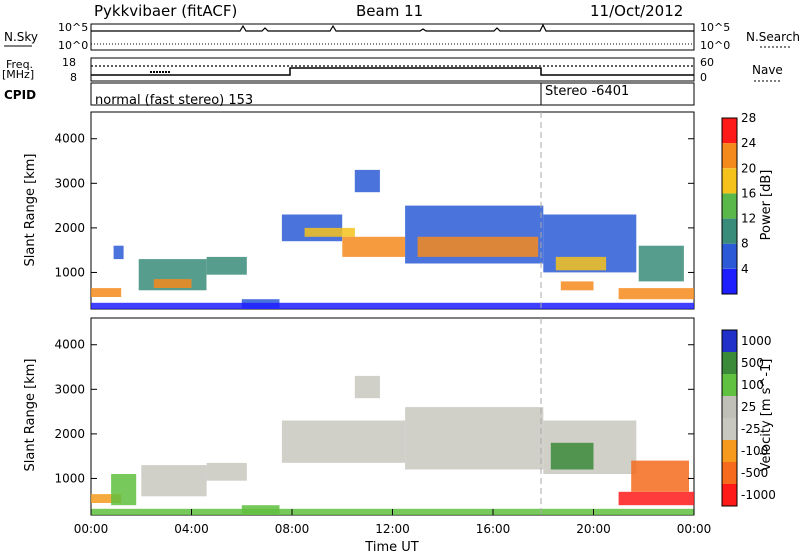 The width and height of the screenshot is (800, 554). Describe the element at coordinates (18, 74) in the screenshot. I see `freq-unit: [MHz]` at that location.